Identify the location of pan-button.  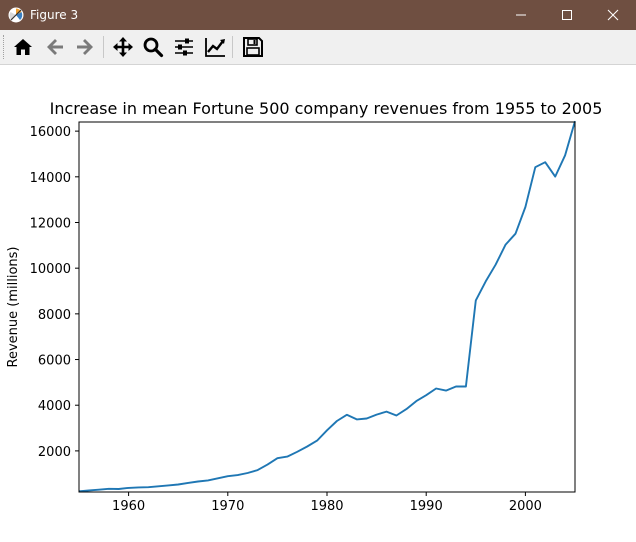
(123, 47).